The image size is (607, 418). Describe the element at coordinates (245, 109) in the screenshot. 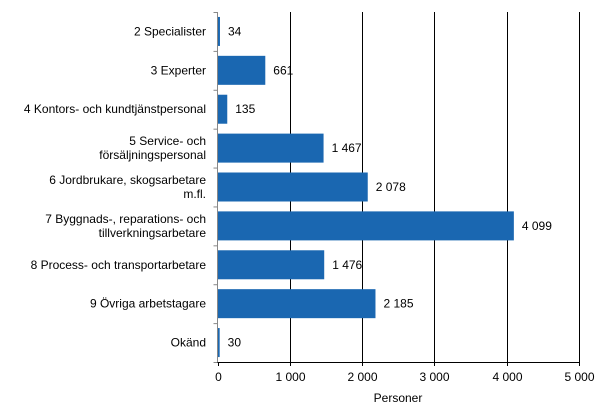

I see `data-label: 135` at that location.